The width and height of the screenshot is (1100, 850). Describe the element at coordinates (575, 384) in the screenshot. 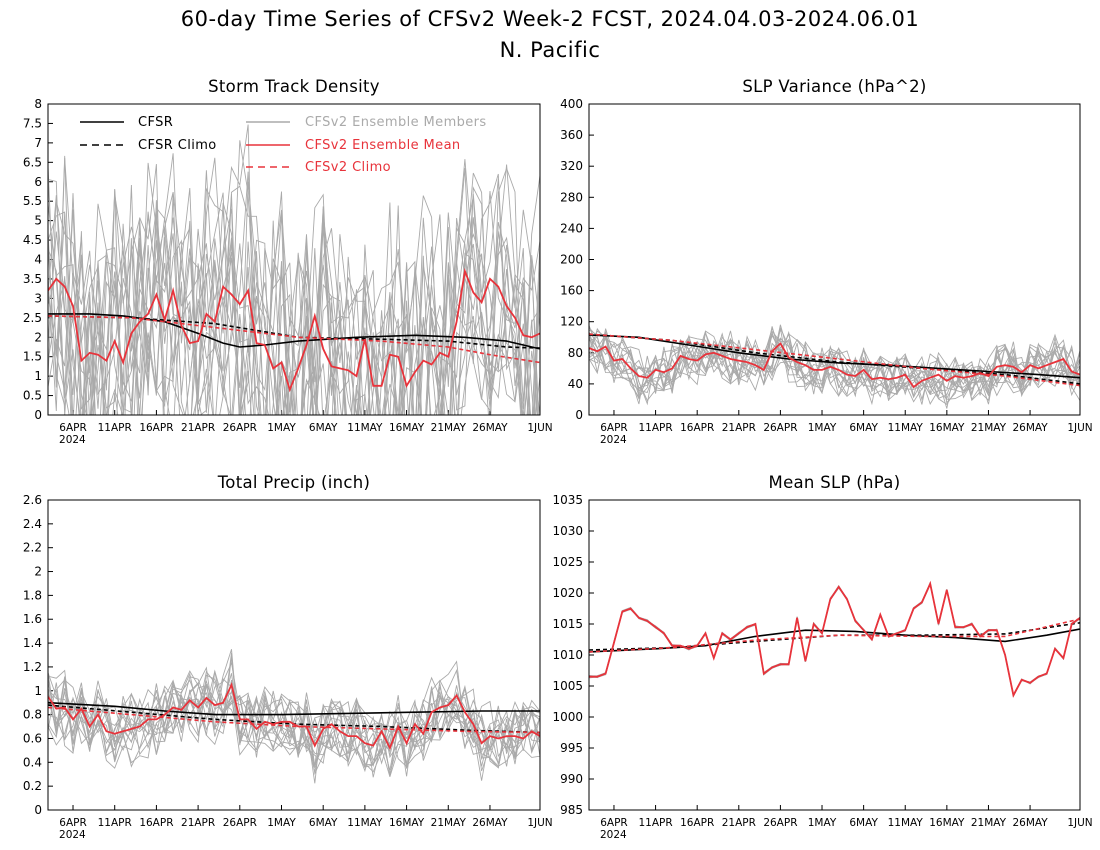

I see `y-tick-label: 40` at that location.